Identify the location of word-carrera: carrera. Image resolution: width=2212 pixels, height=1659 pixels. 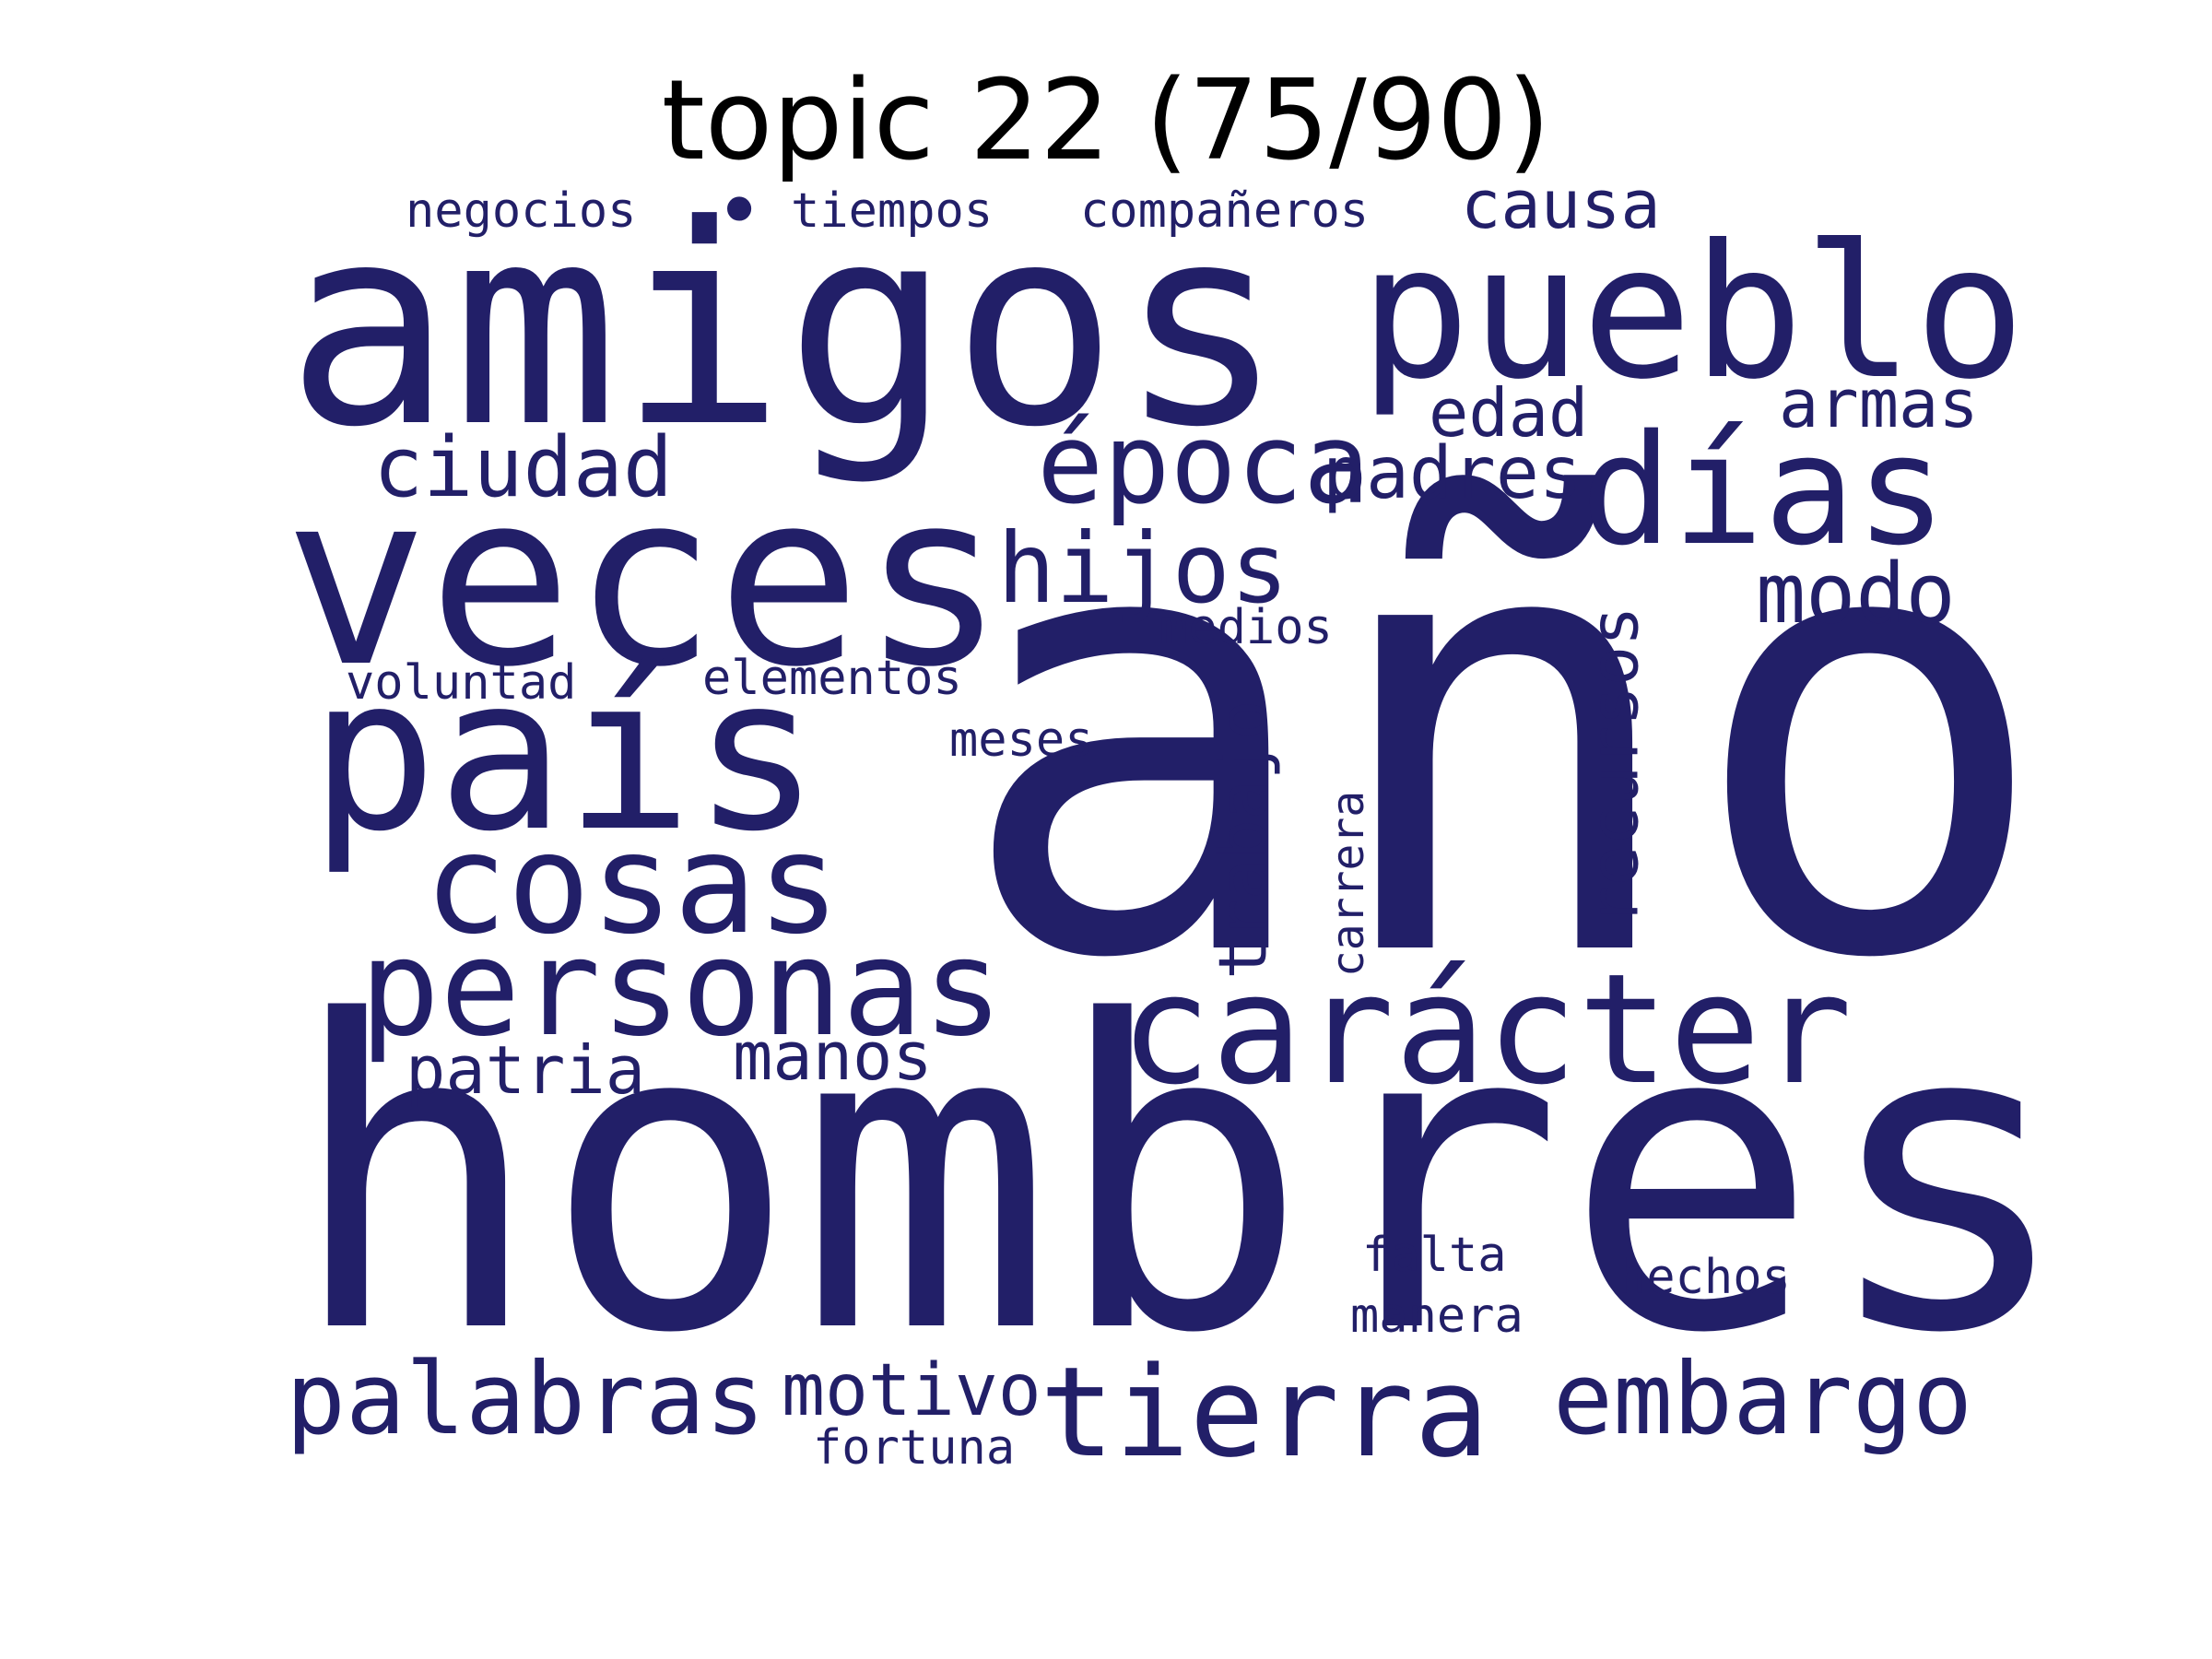
(1349, 884).